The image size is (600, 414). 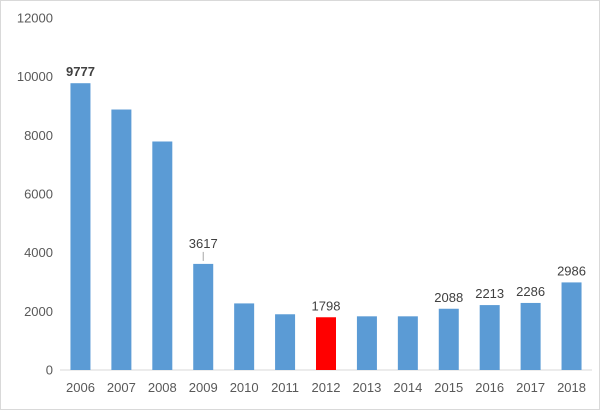 What do you see at coordinates (35, 18) in the screenshot?
I see `y-tick-label: 12000` at bounding box center [35, 18].